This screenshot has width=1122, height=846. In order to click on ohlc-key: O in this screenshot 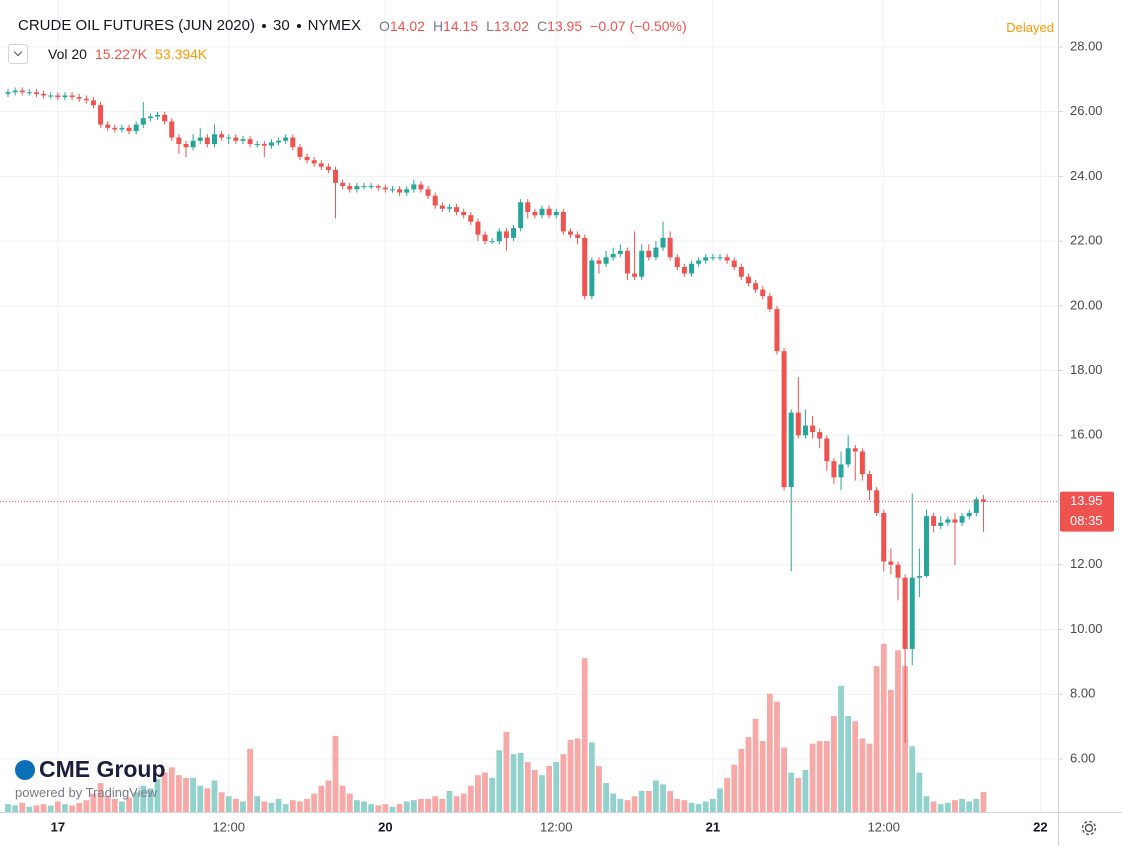, I will do `click(384, 25)`.